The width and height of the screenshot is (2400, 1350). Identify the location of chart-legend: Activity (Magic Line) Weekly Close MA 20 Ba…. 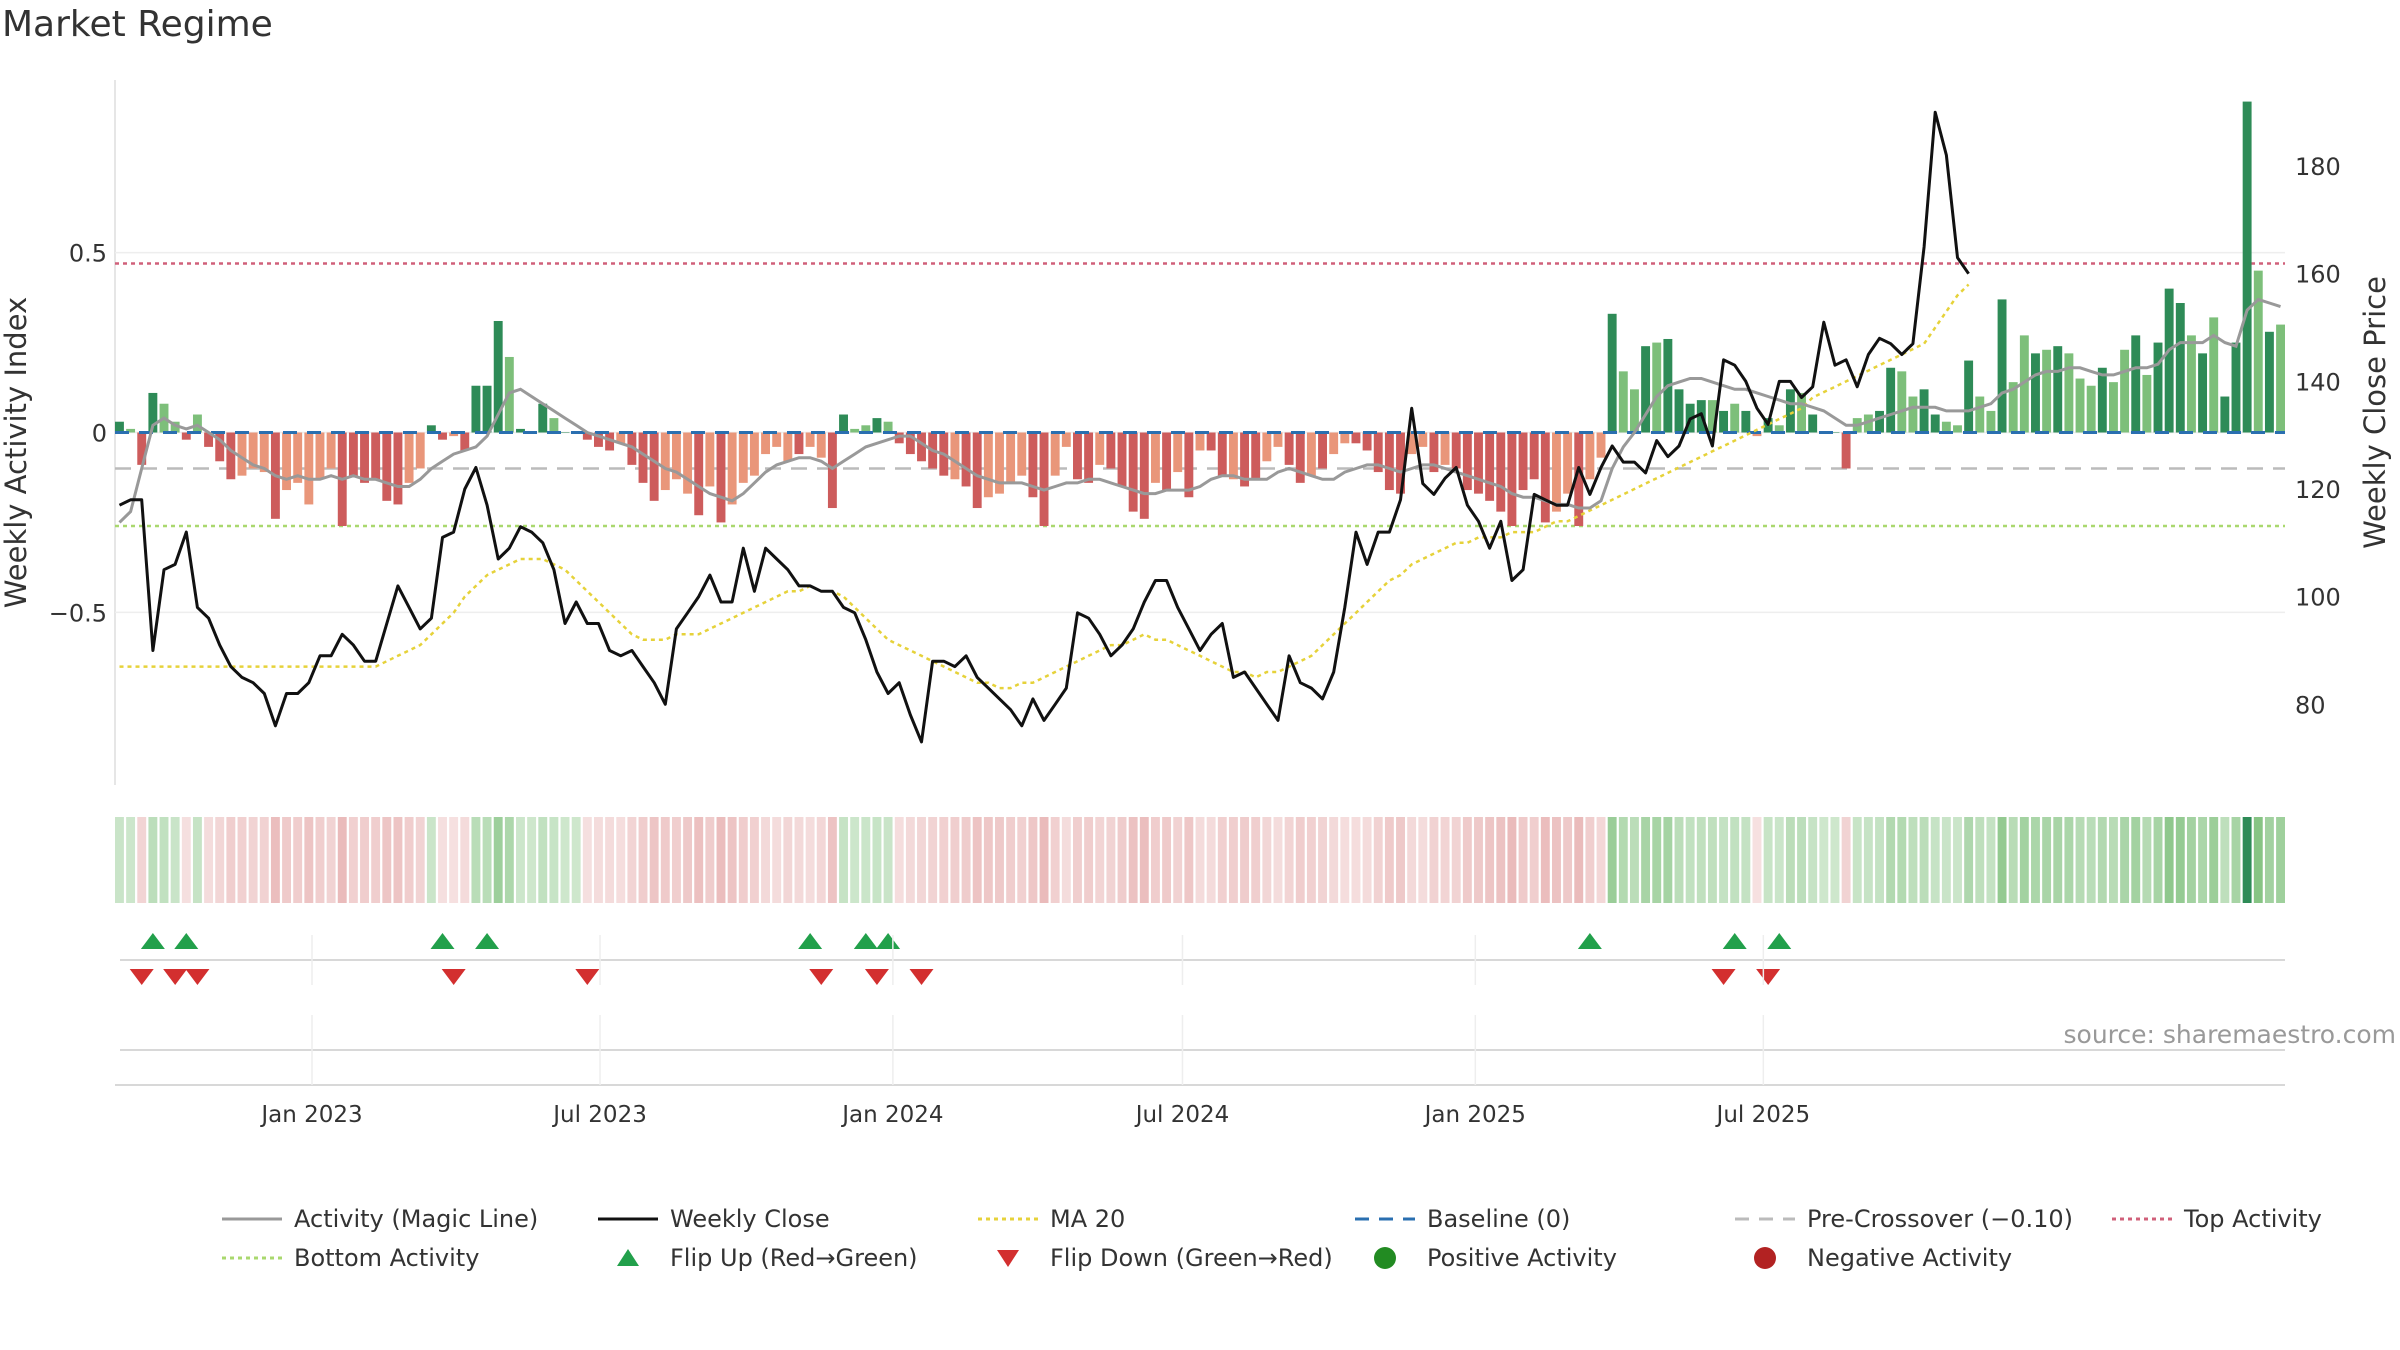
(1200, 1245).